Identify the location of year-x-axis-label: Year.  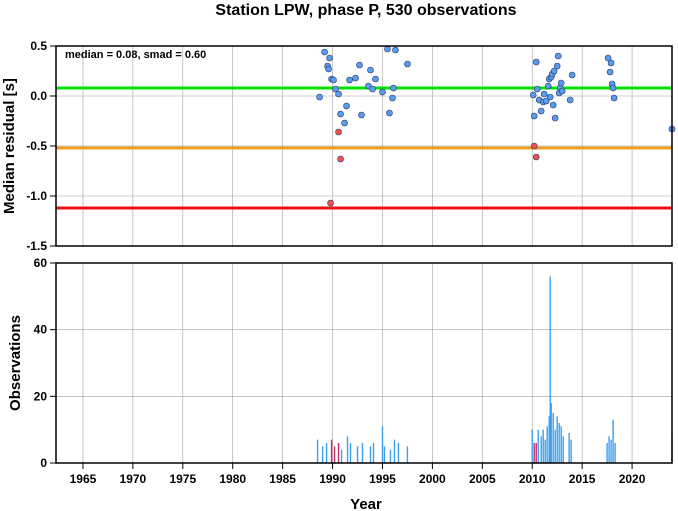
(366, 503).